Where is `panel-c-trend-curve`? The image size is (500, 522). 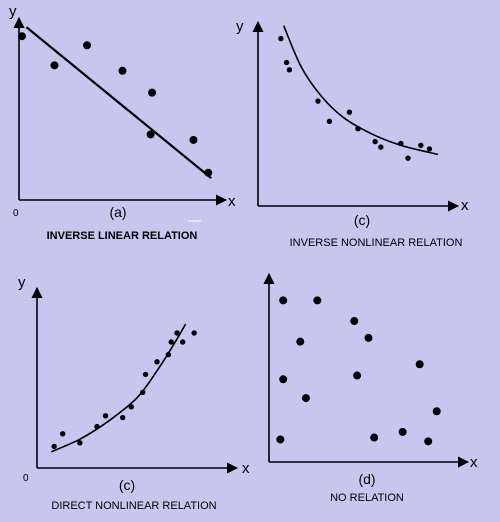 panel-c-trend-curve is located at coordinates (118, 388).